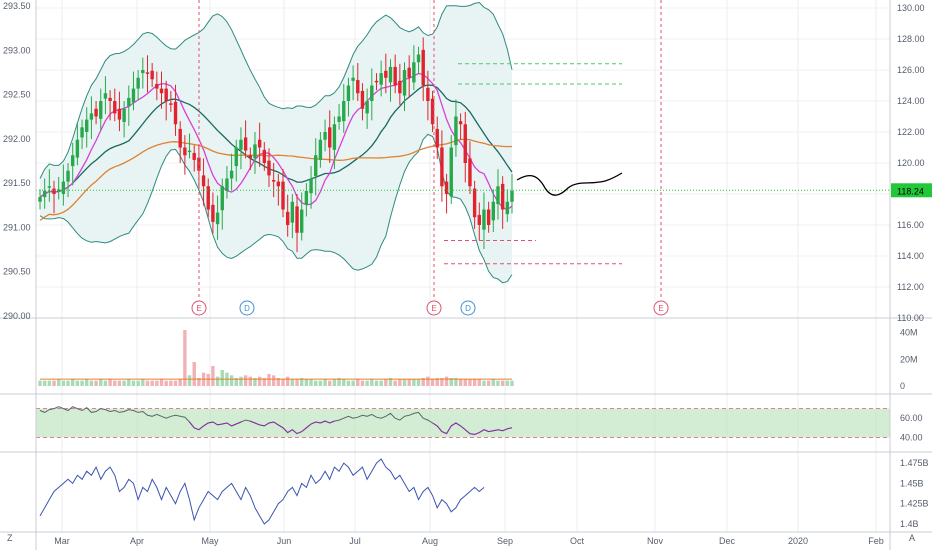 The width and height of the screenshot is (932, 550). I want to click on earnings-marker: E, so click(434, 308).